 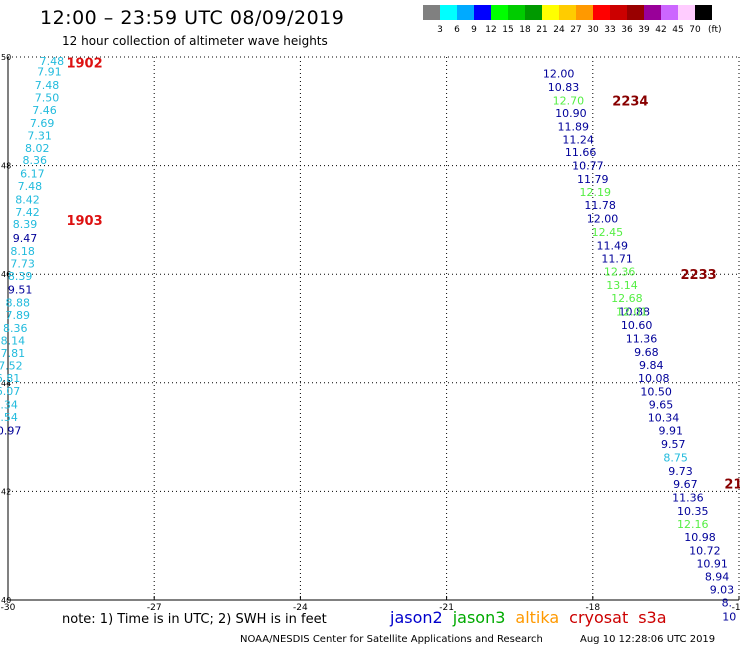 I want to click on wave-height-value: 11.66, so click(x=581, y=152).